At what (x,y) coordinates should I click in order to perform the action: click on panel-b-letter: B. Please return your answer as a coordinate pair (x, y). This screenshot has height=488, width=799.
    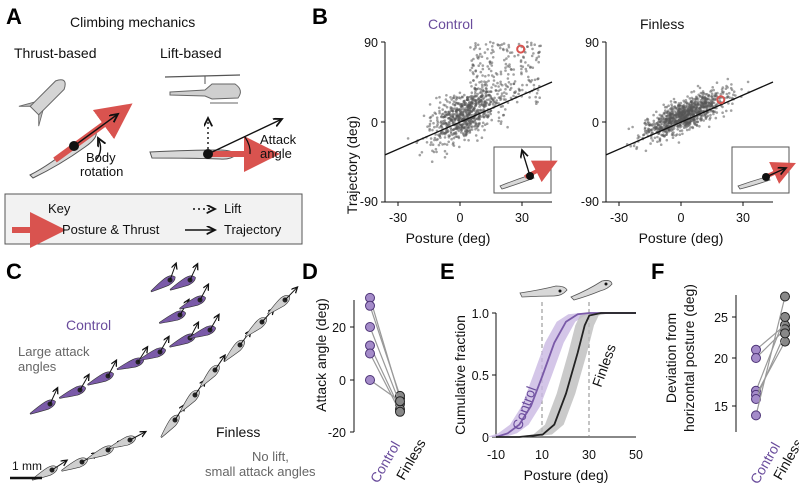
    Looking at the image, I should click on (320, 16).